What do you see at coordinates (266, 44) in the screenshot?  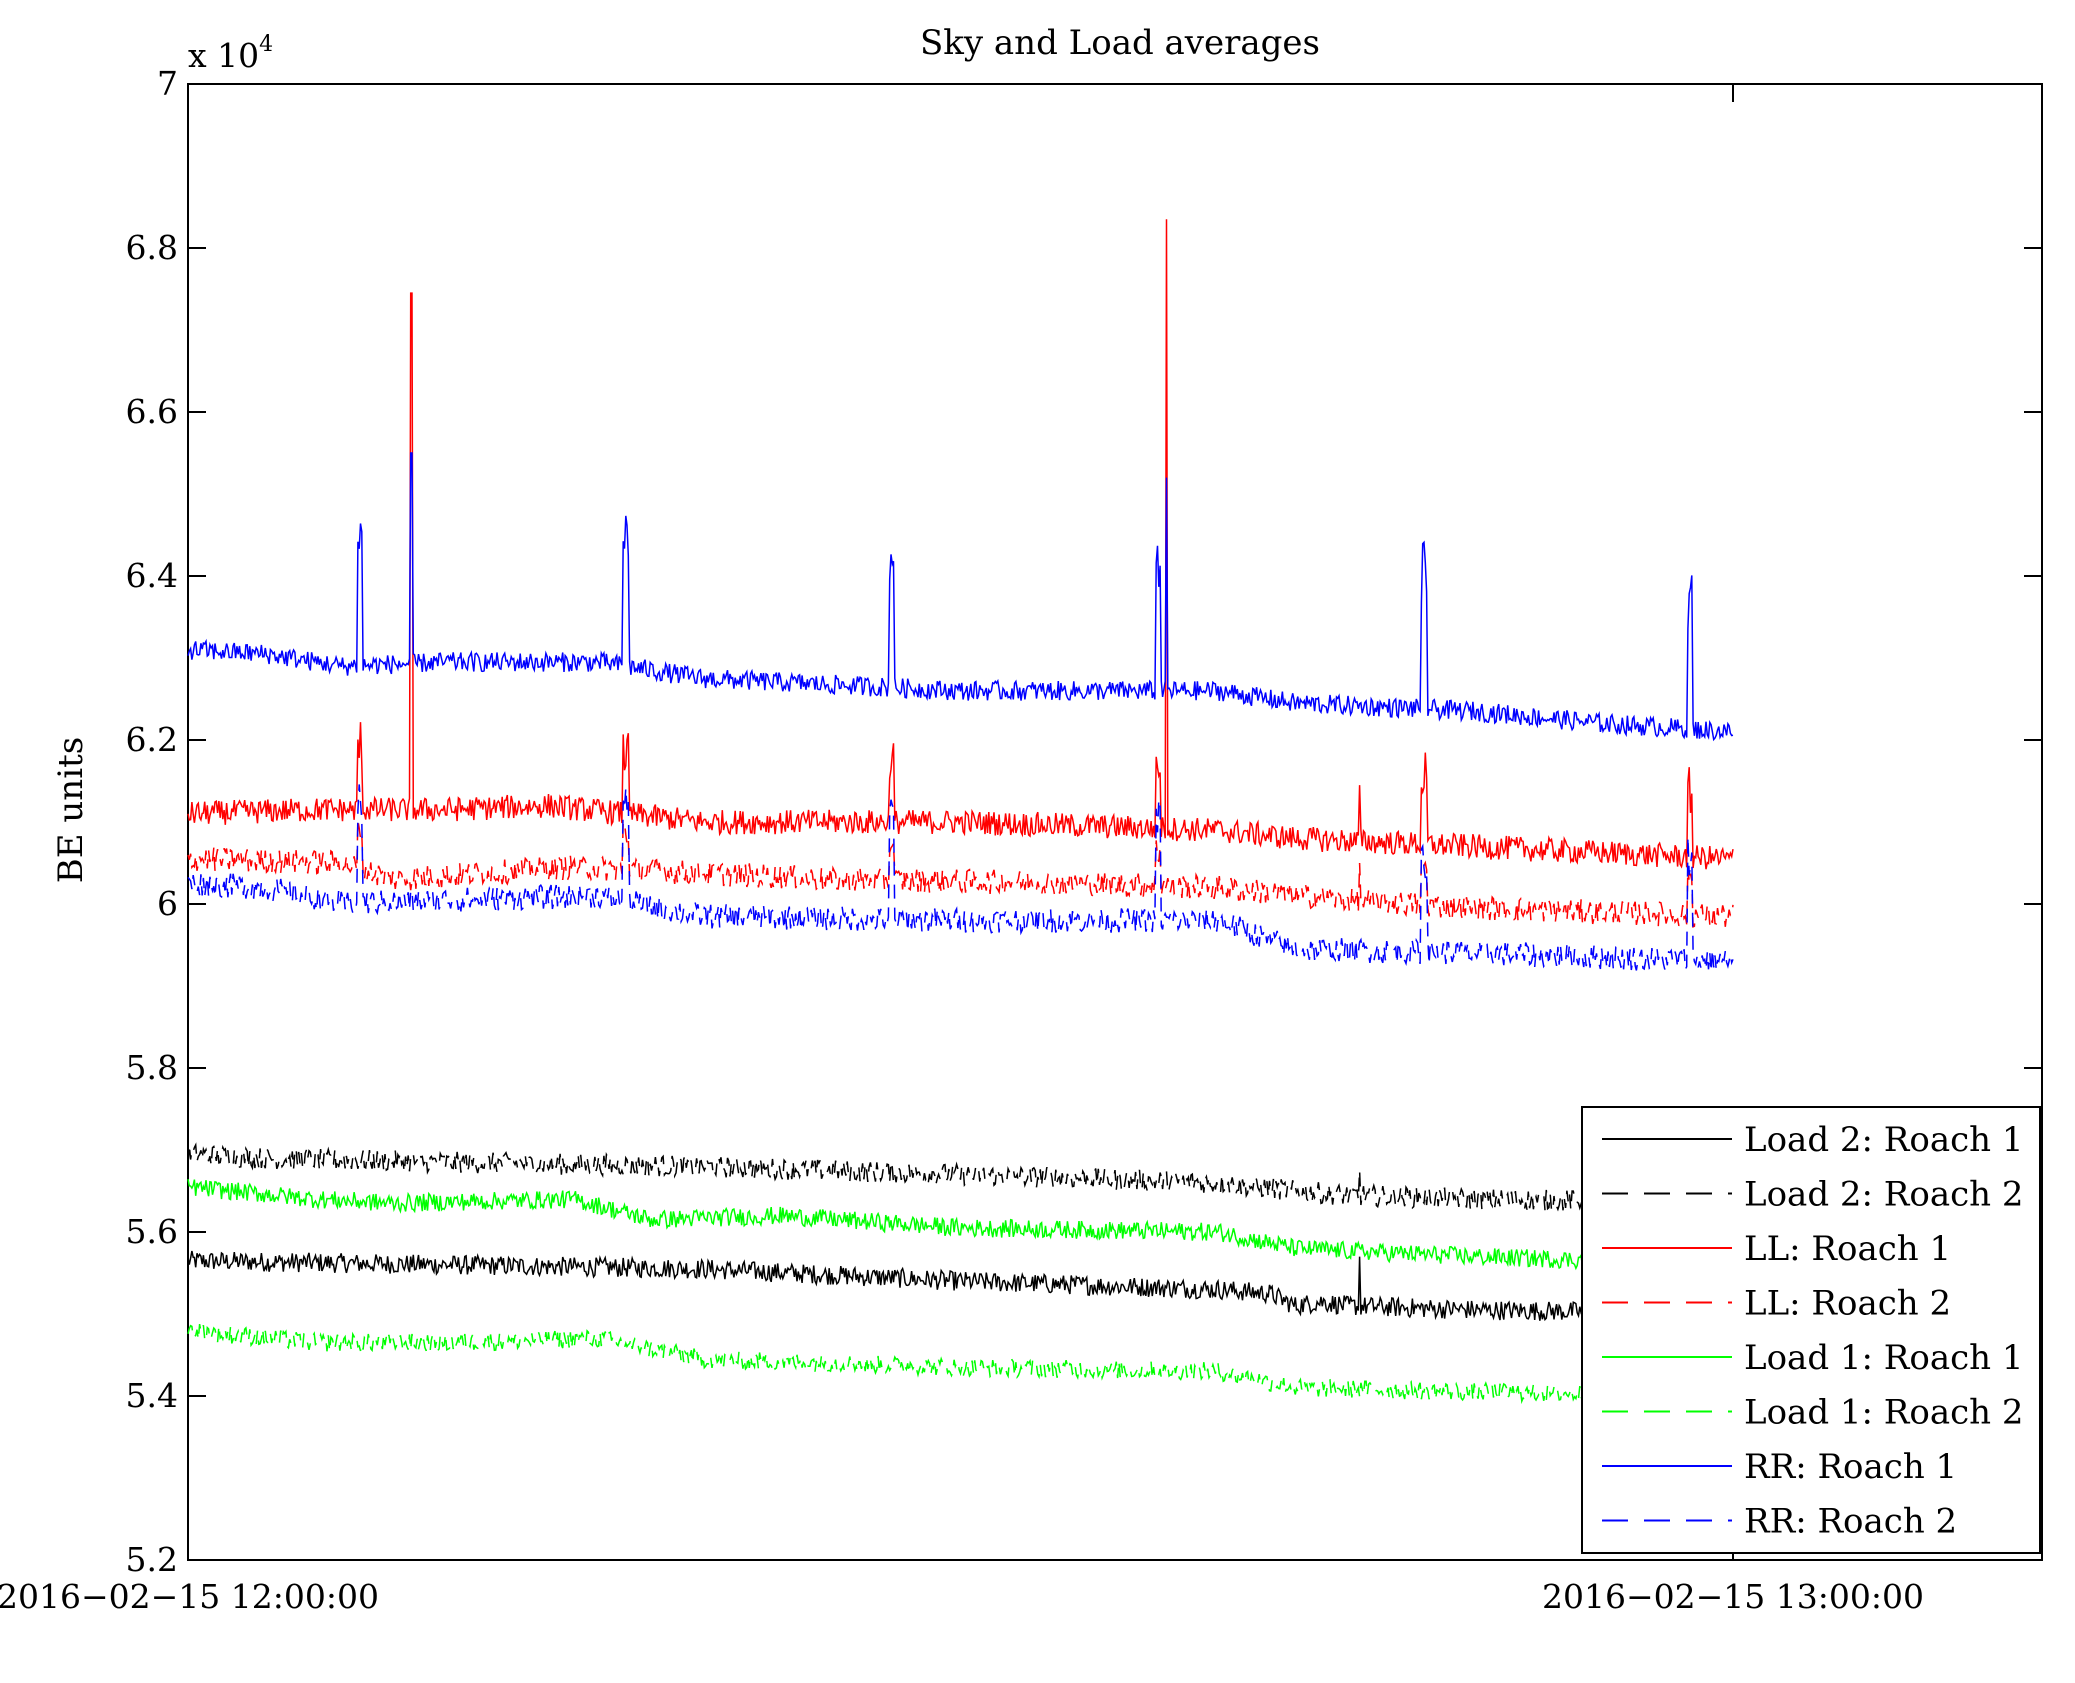 I see `y-multiplier-exponent: 4` at bounding box center [266, 44].